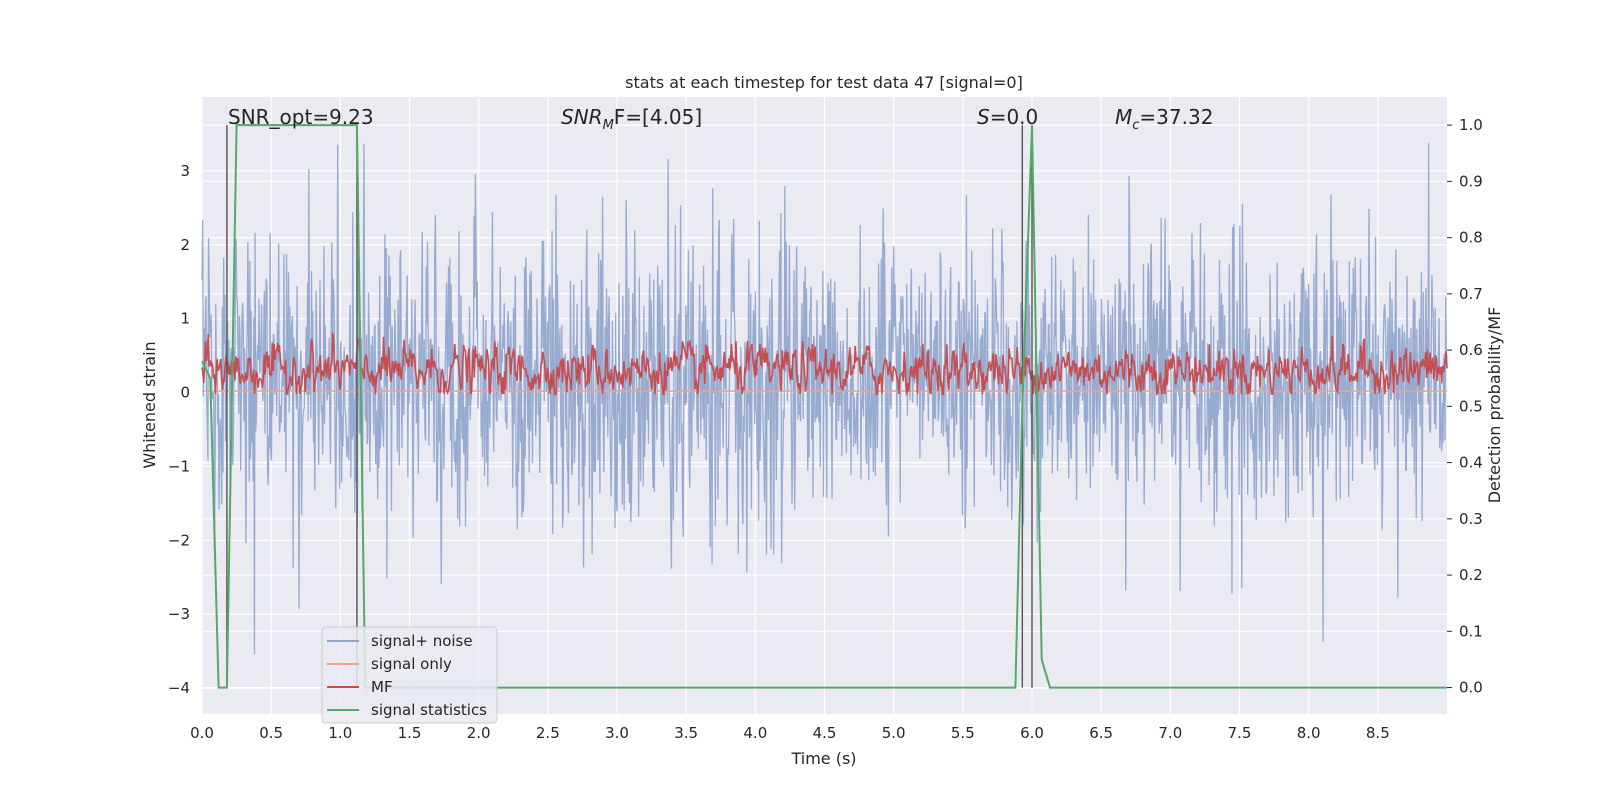 The height and width of the screenshot is (800, 1600). What do you see at coordinates (1471, 350) in the screenshot?
I see `y-right-tick-label: 0.6` at bounding box center [1471, 350].